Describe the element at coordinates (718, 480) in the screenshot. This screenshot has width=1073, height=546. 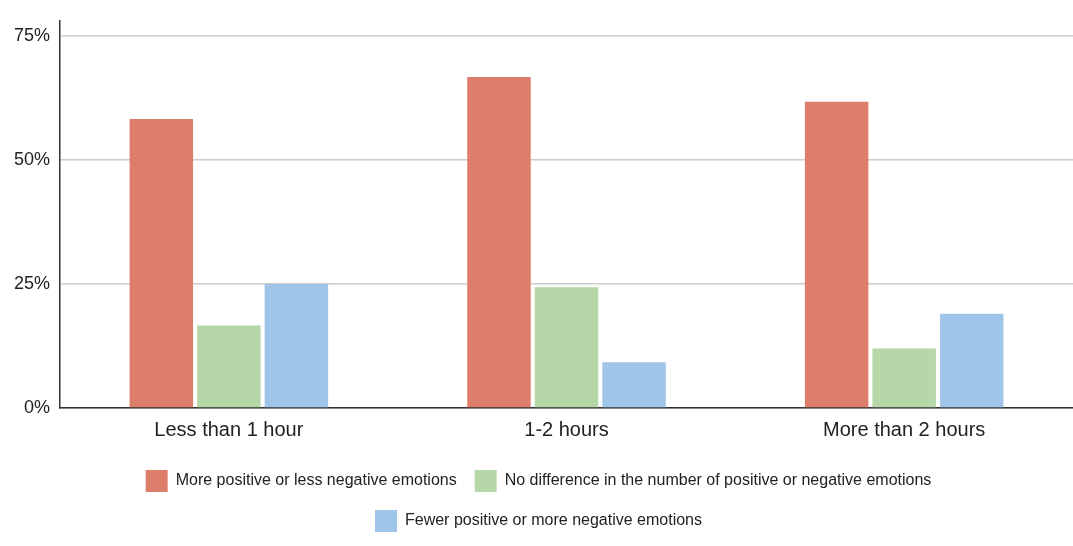
I see `legend-label: No difference in the number of positive or negative emotions` at that location.